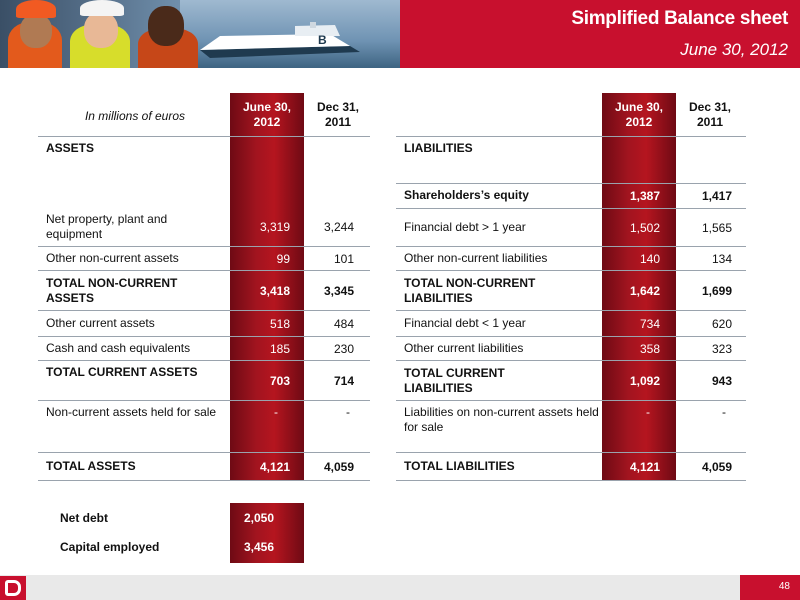 The height and width of the screenshot is (600, 800). Describe the element at coordinates (571, 228) in the screenshot. I see `table-row: Financial debt > 1 year 1,502 1,565` at that location.